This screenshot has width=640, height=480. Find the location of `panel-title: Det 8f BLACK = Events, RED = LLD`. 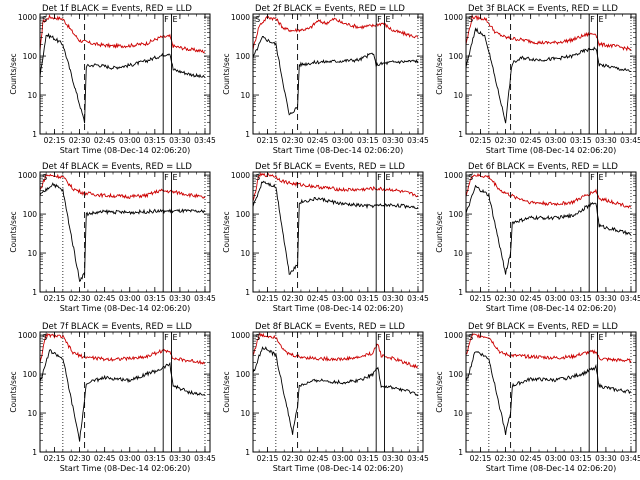

panel-title: Det 8f BLACK = Events, RED = LLD is located at coordinates (330, 327).